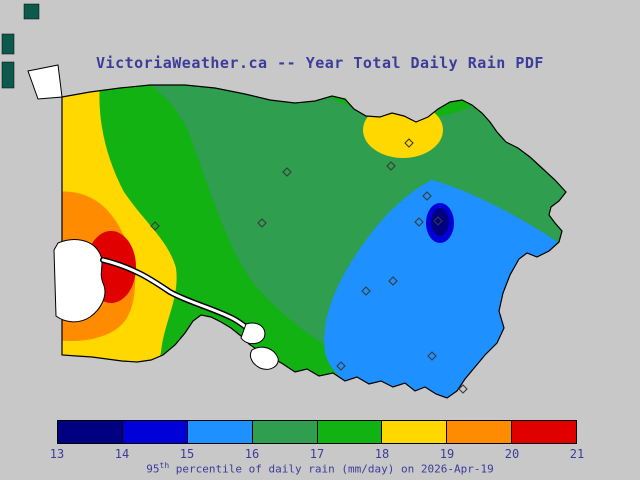 This screenshot has width=640, height=480. Describe the element at coordinates (252, 454) in the screenshot. I see `colorbar-tick-label: 16` at that location.